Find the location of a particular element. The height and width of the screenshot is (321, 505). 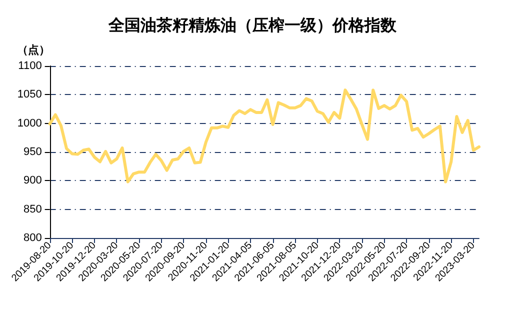

y-tick-label: 1050 is located at coordinates (29, 94).